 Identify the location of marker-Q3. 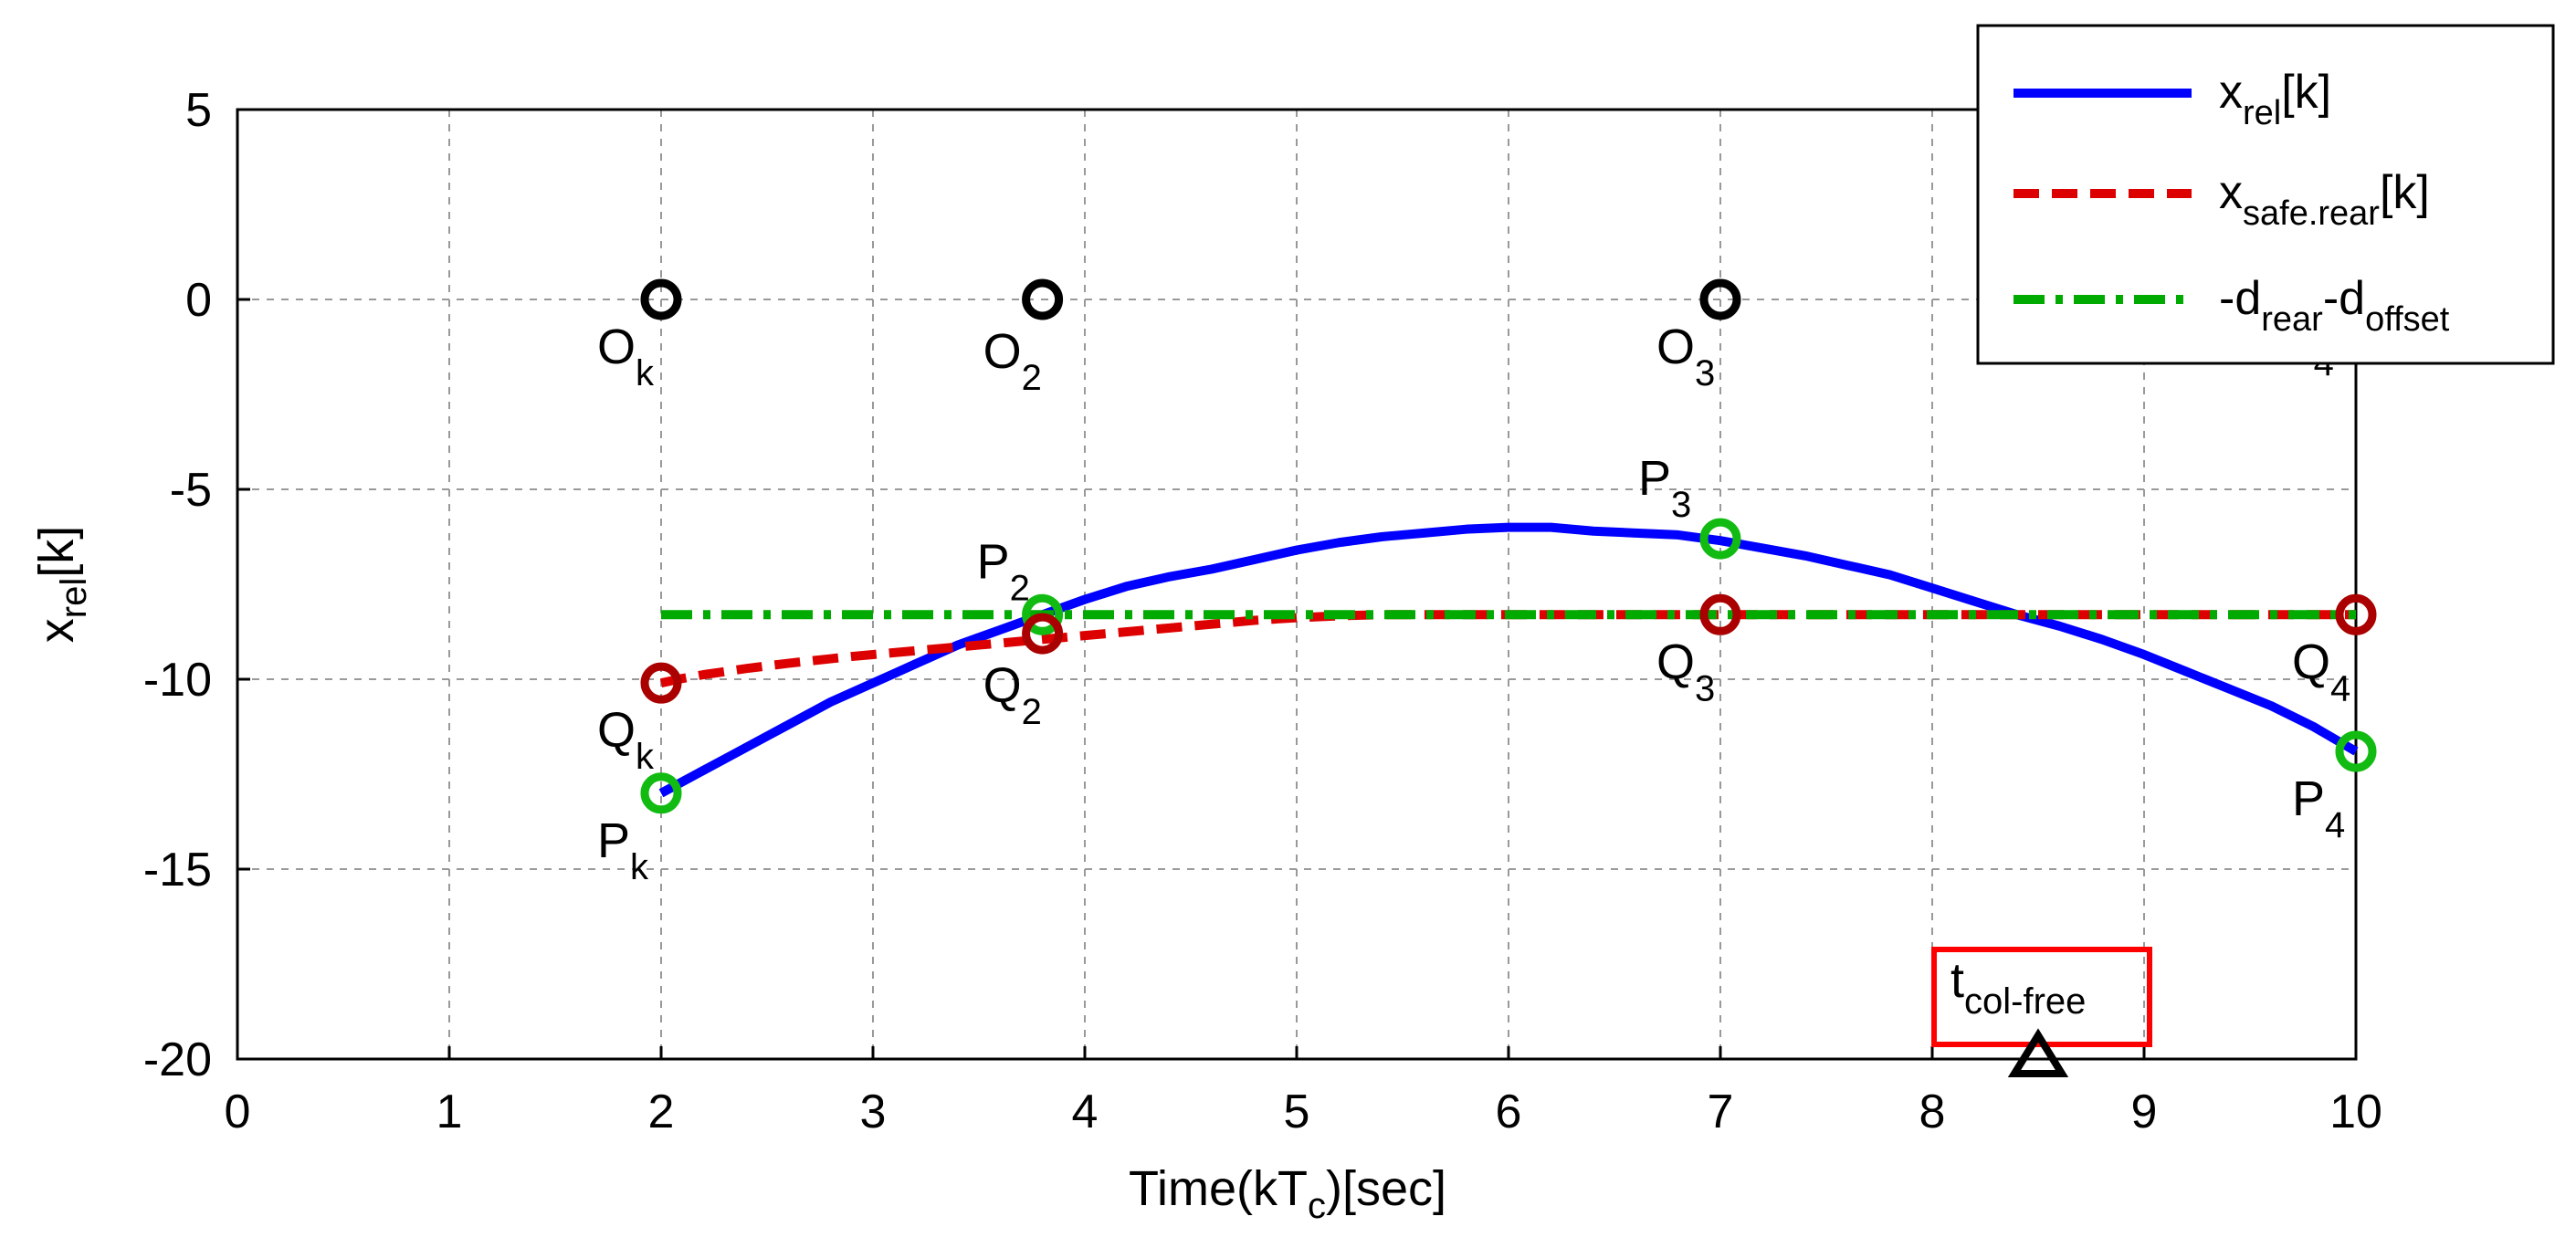
(1720, 614).